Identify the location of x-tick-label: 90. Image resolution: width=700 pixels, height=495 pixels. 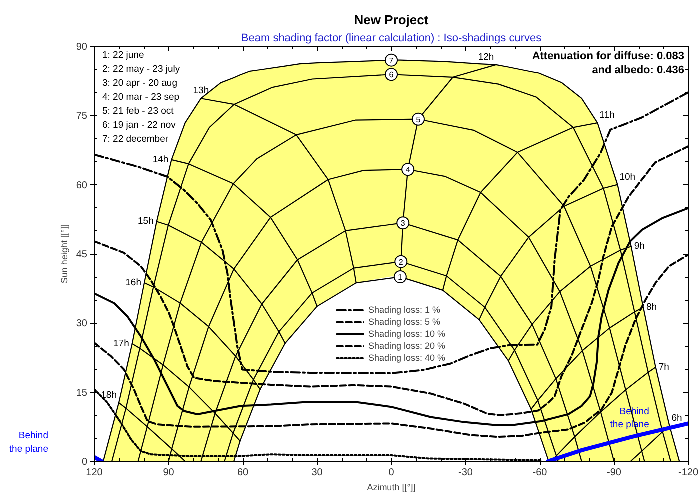
(169, 473).